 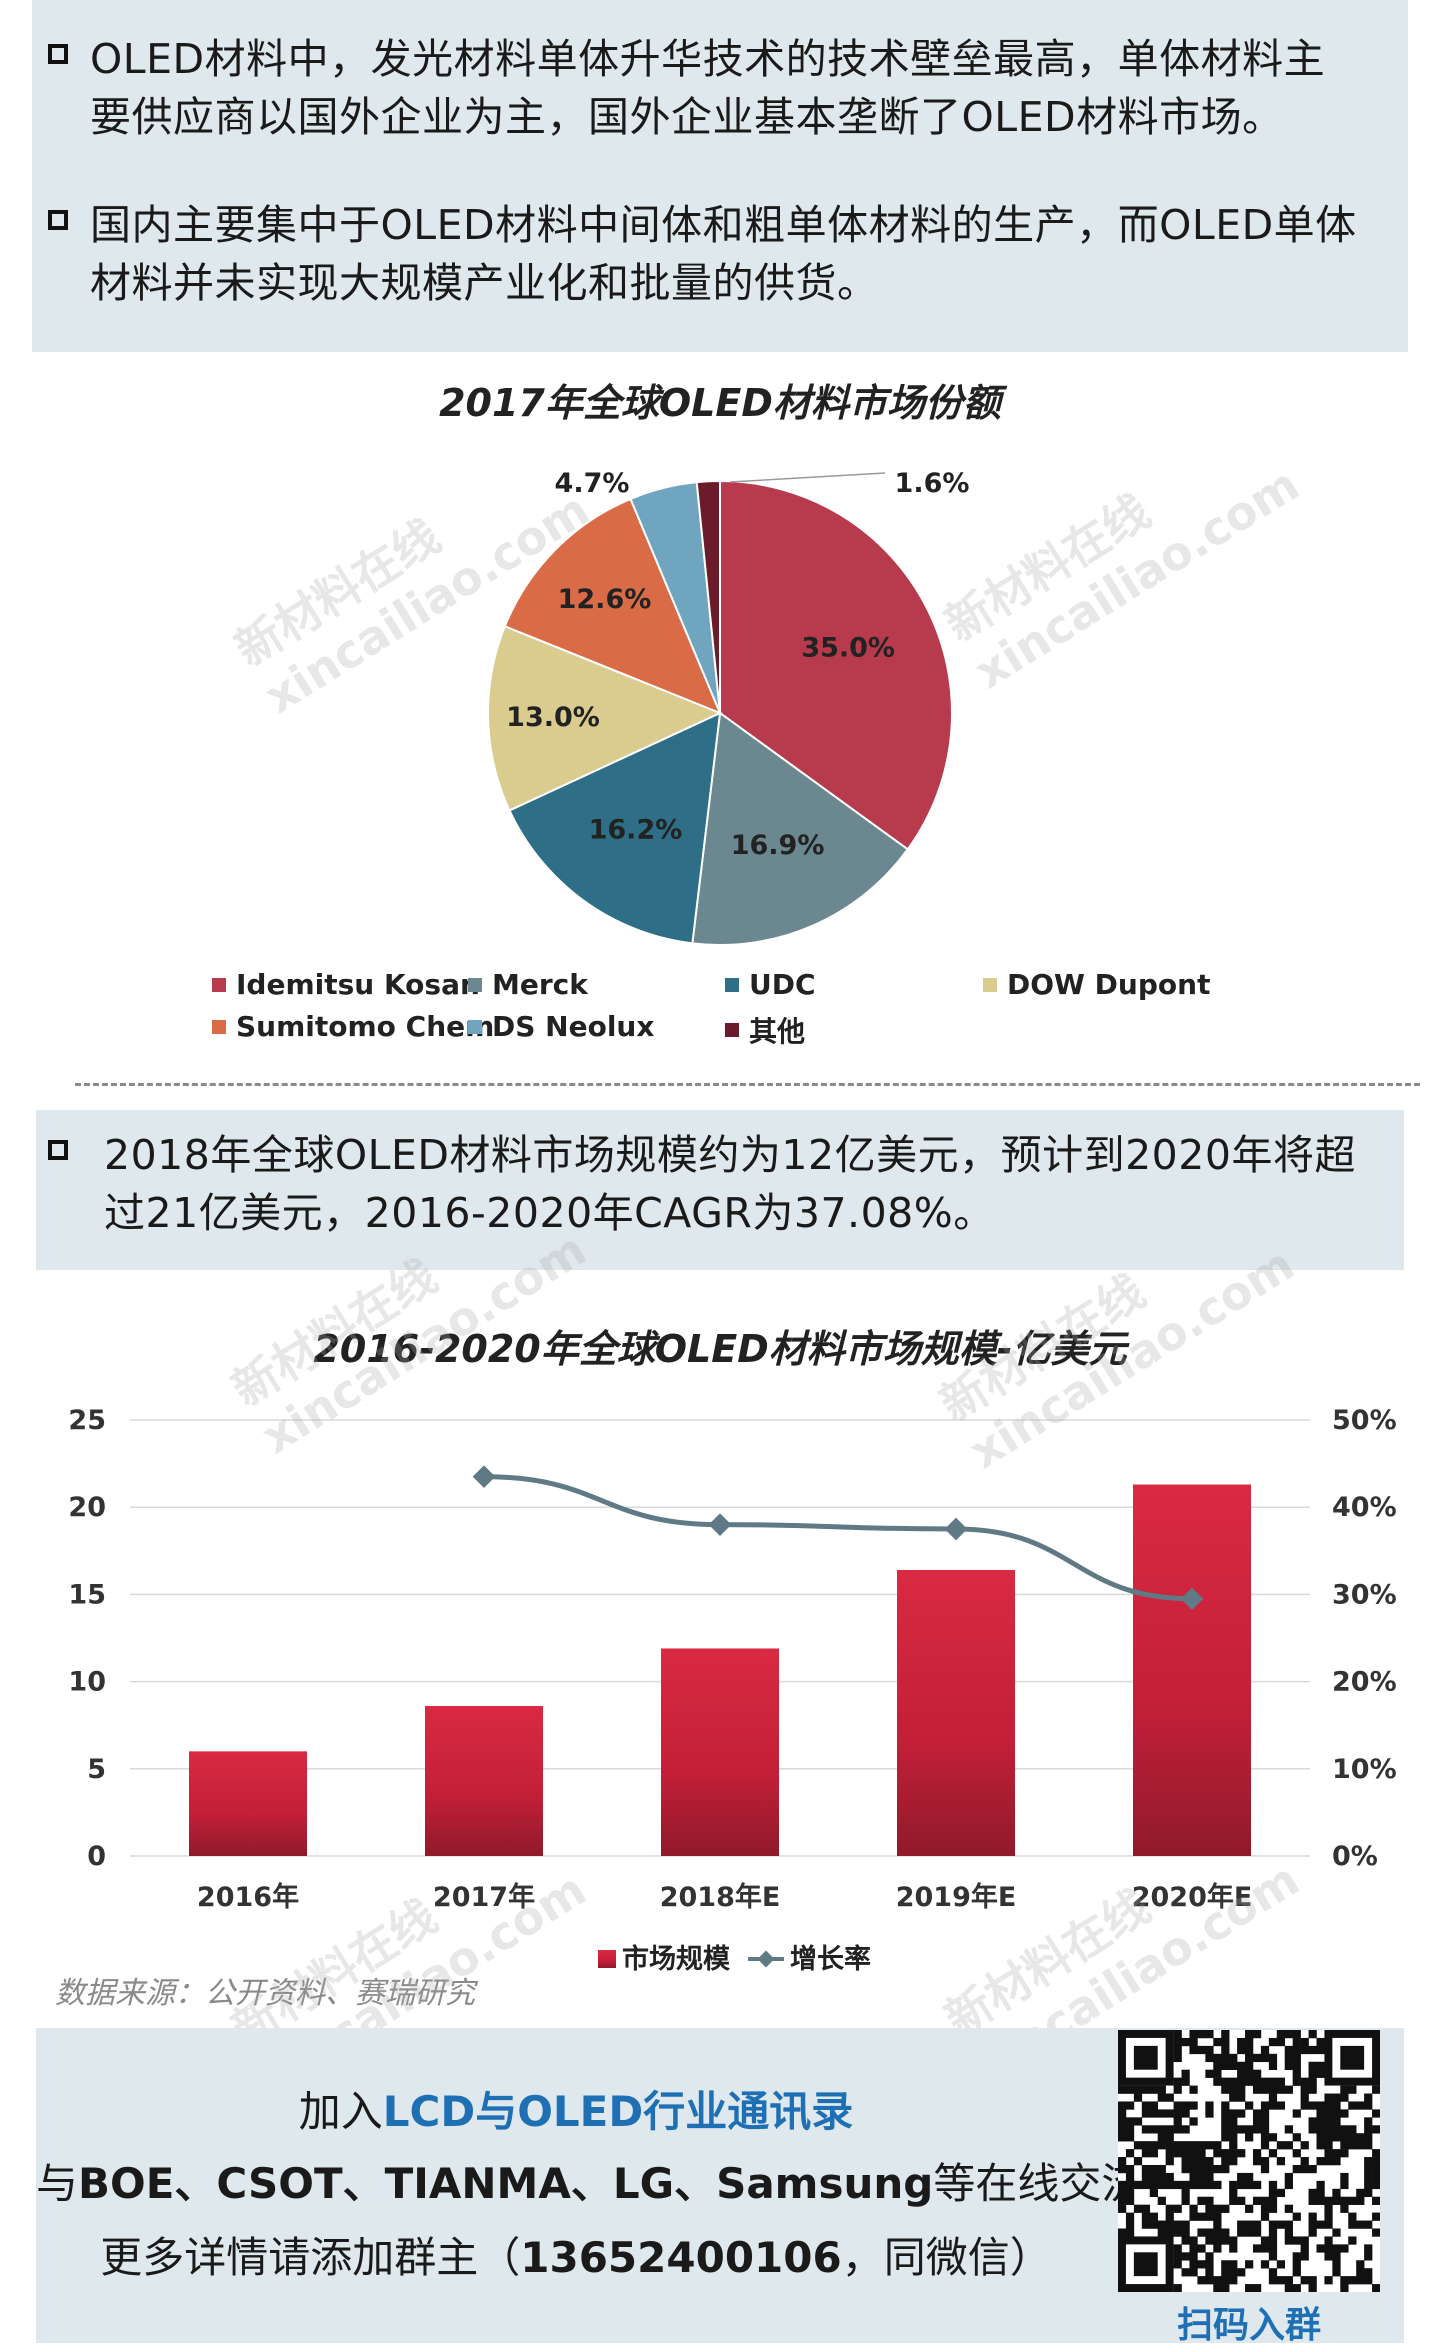 What do you see at coordinates (777, 1031) in the screenshot?
I see `legend-label: 其他` at bounding box center [777, 1031].